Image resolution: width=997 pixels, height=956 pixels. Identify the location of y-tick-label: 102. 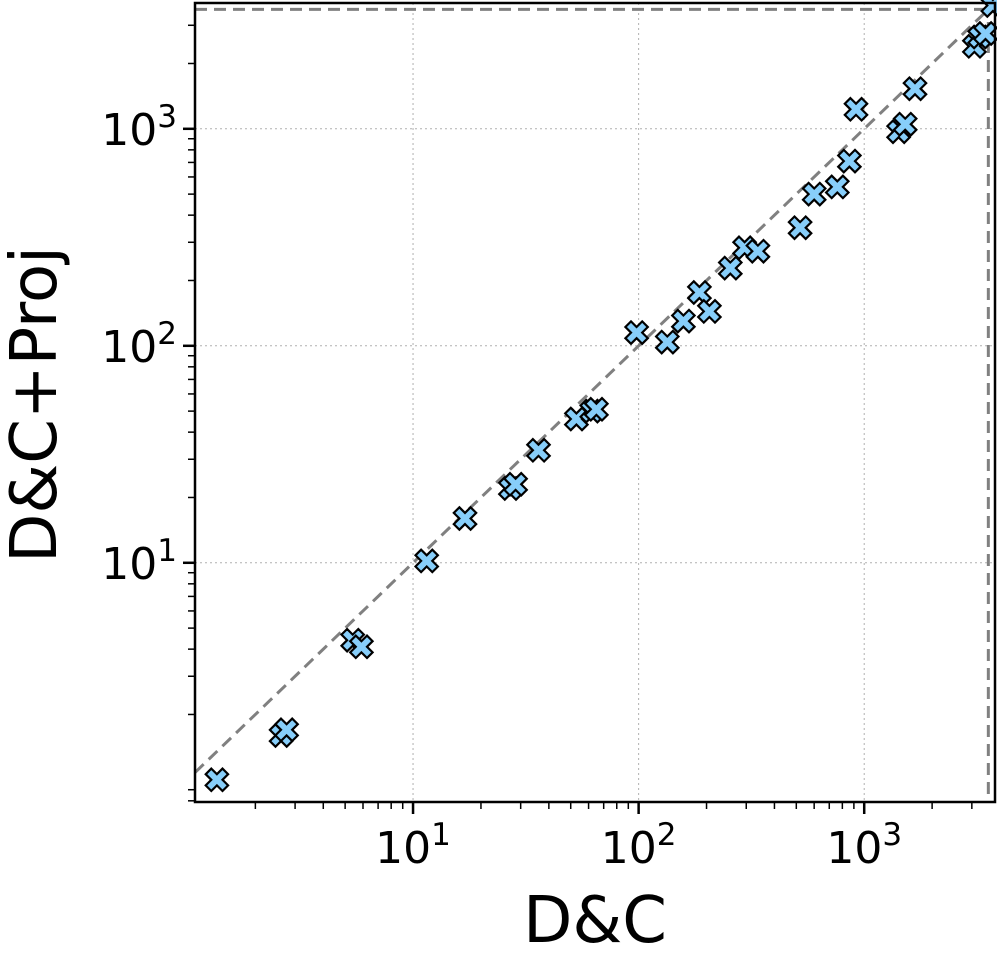
(139, 344).